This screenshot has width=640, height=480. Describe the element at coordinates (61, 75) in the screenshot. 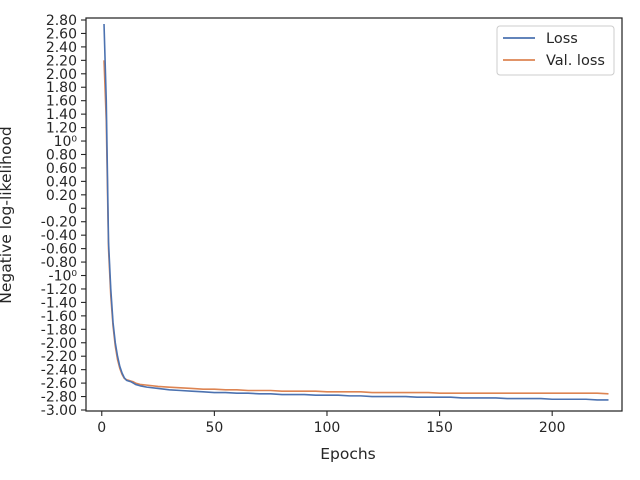

I see `y-tick-label: 2.00` at that location.